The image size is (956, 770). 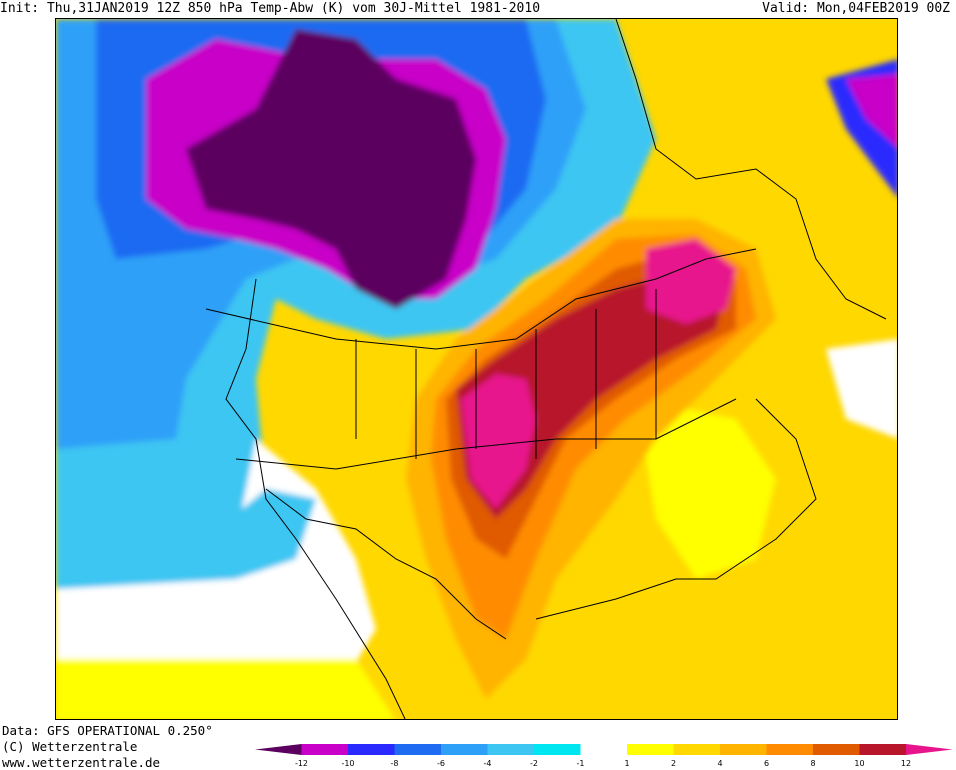 I want to click on website-label: www.wetterzentrale.de, so click(x=81, y=762).